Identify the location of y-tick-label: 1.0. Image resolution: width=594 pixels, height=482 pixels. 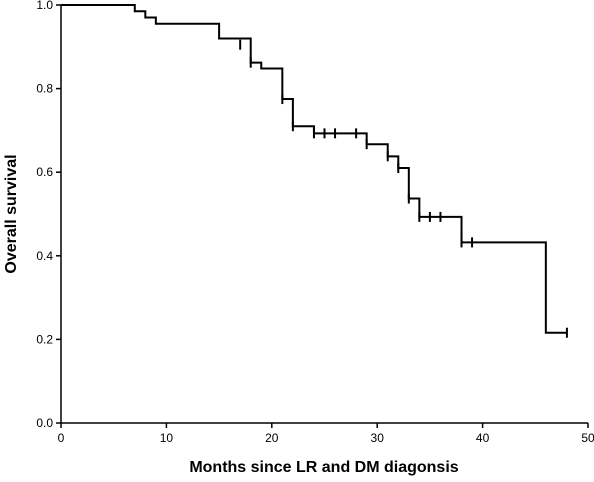
(44, 6).